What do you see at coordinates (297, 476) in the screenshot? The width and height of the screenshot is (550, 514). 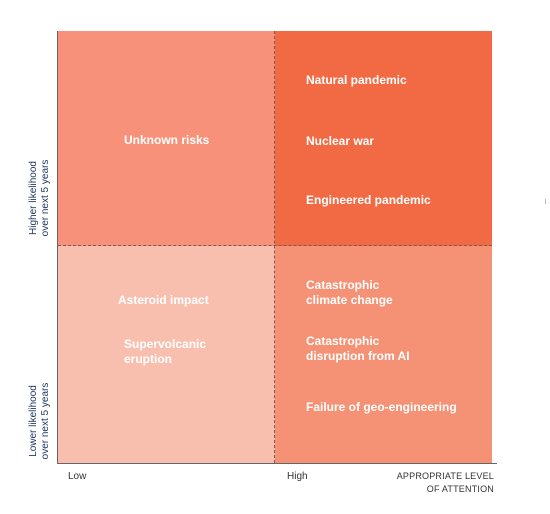 I see `x-tick-high: High` at bounding box center [297, 476].